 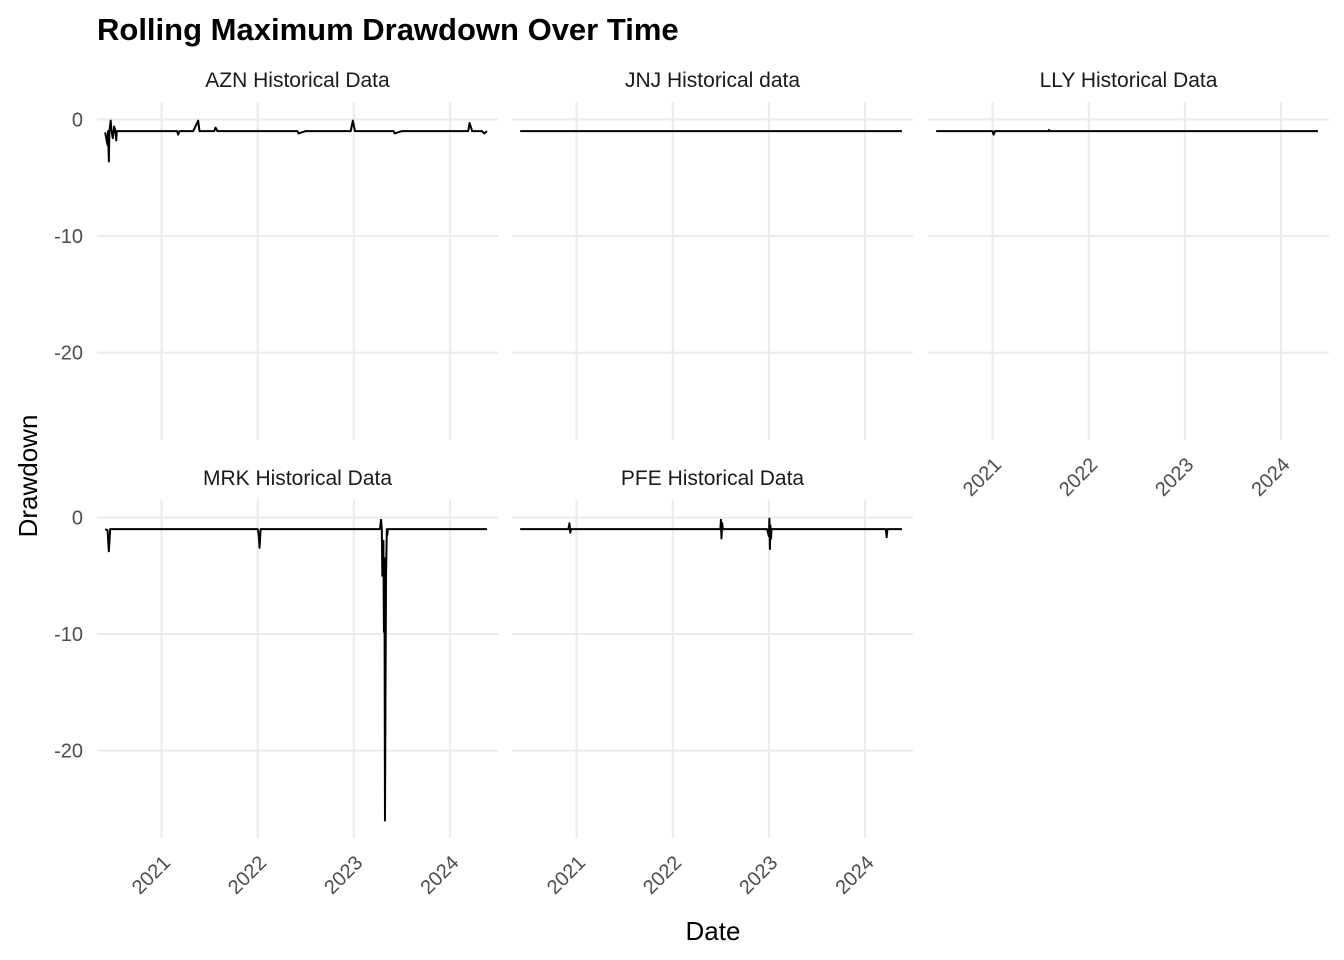 What do you see at coordinates (713, 478) in the screenshot?
I see `facet-strip-label: PFE Historical Data` at bounding box center [713, 478].